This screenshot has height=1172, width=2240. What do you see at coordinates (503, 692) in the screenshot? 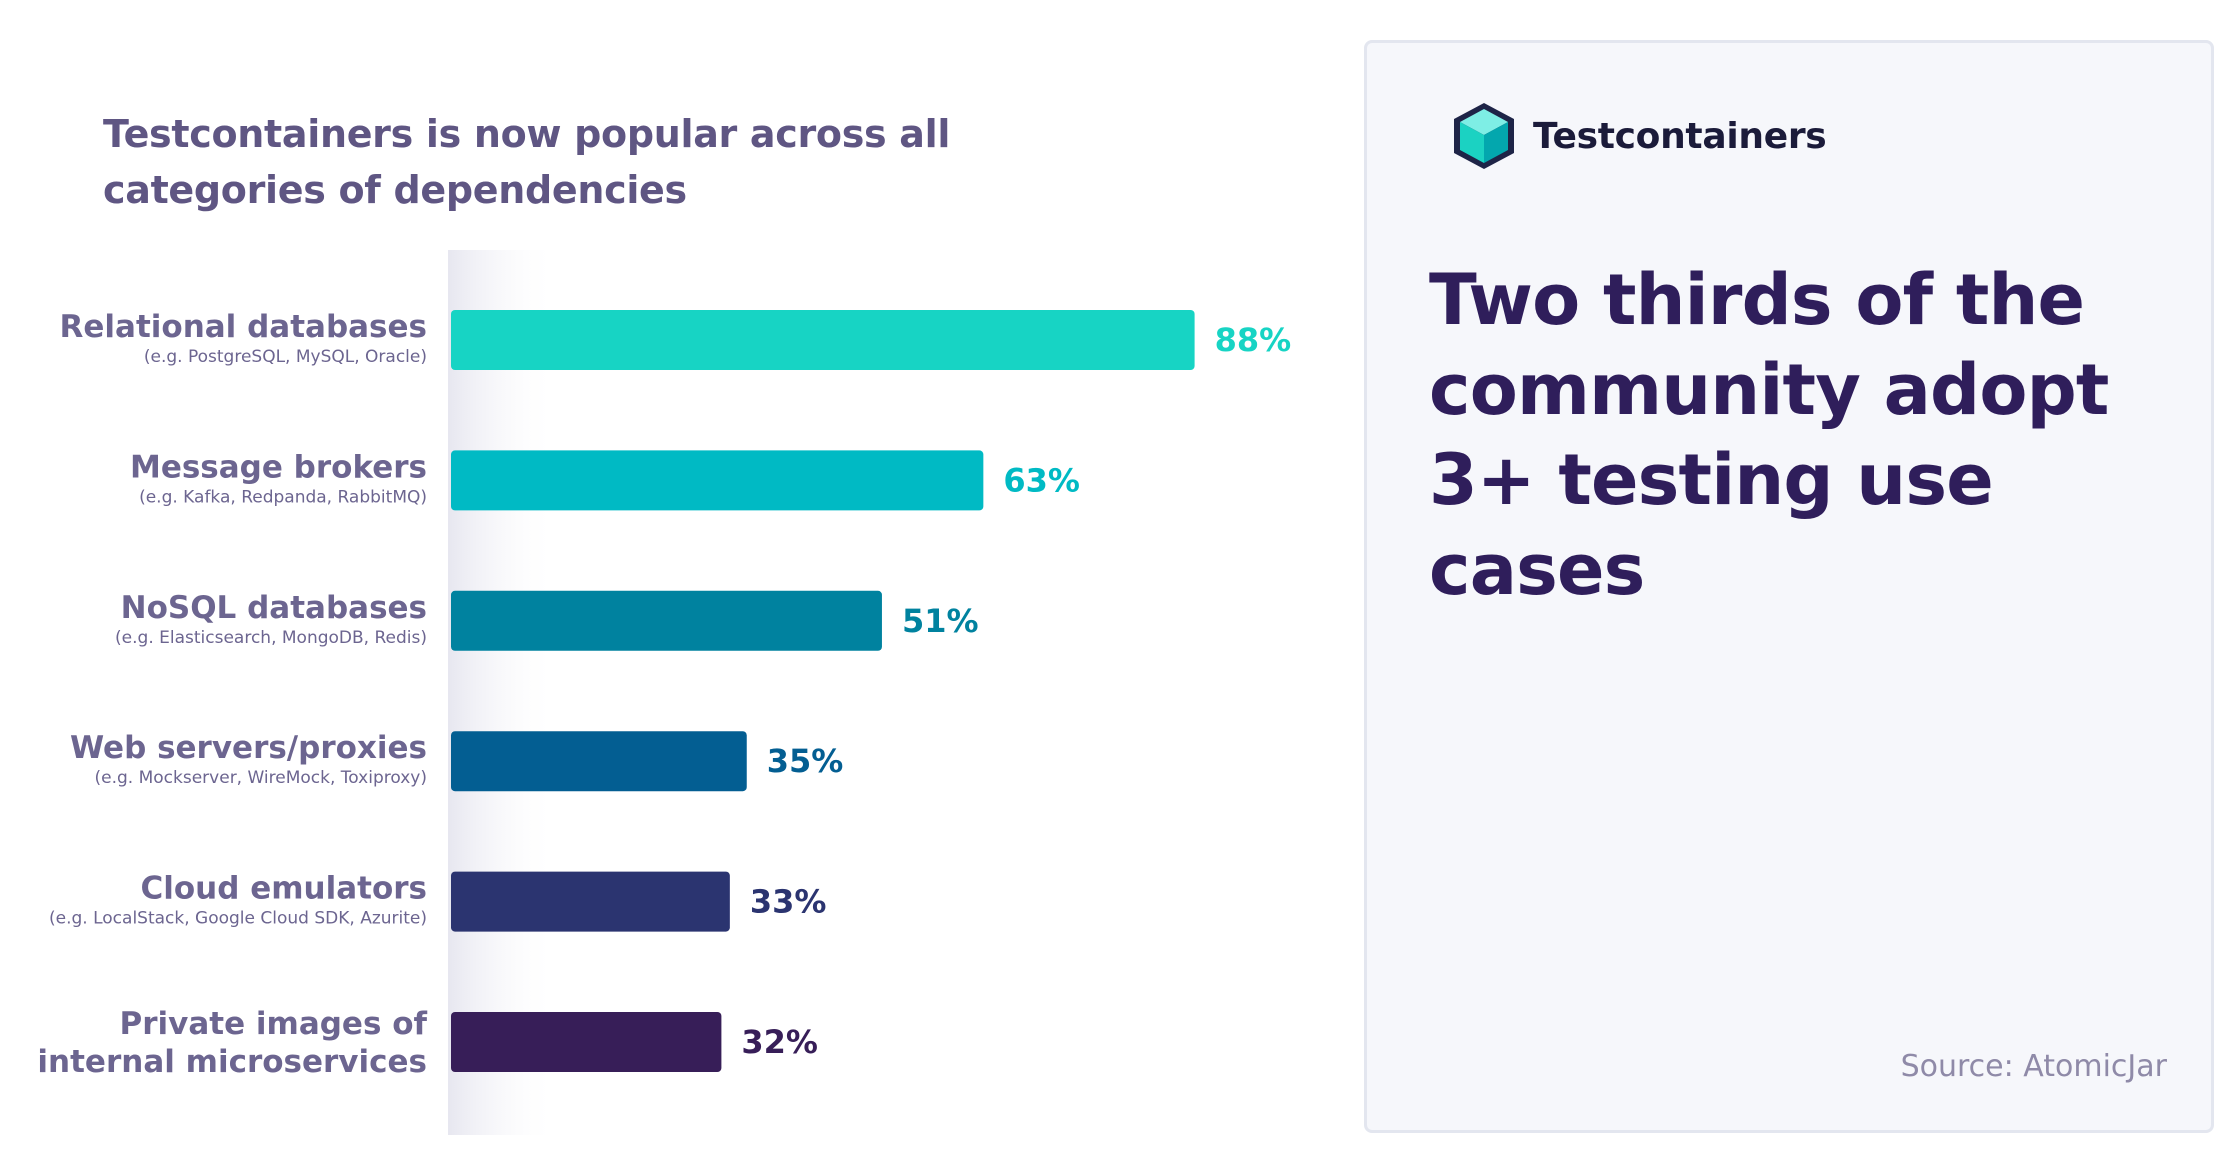
I see `axis-shadow` at bounding box center [503, 692].